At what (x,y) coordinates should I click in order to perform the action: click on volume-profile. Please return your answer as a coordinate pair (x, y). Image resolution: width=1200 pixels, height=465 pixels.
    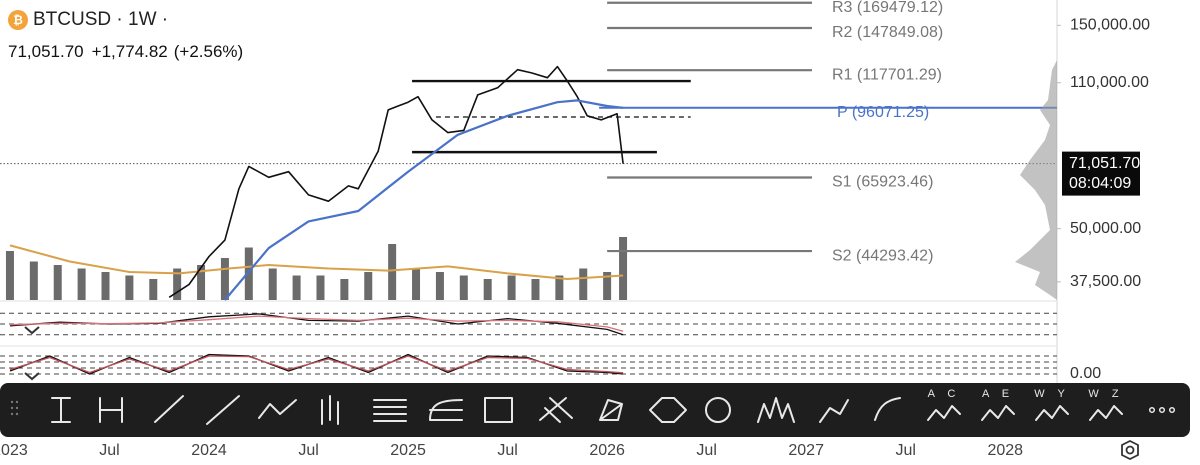
    Looking at the image, I should click on (1036, 180).